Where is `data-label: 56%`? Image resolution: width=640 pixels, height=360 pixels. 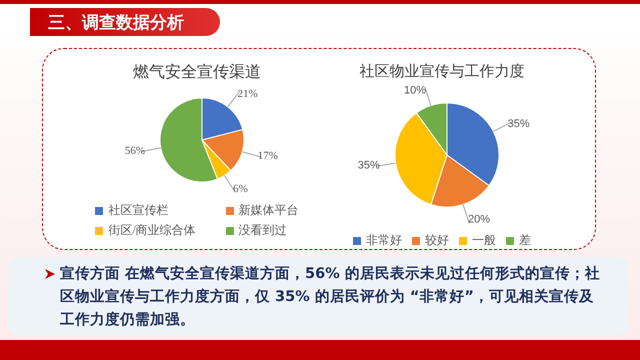
data-label: 56% is located at coordinates (135, 150).